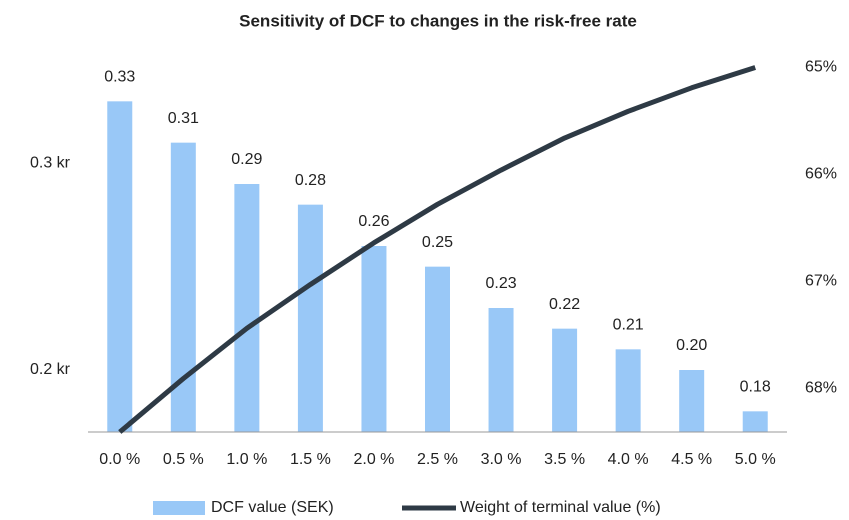  I want to click on legend-label: Weight of terminal value (%), so click(560, 507).